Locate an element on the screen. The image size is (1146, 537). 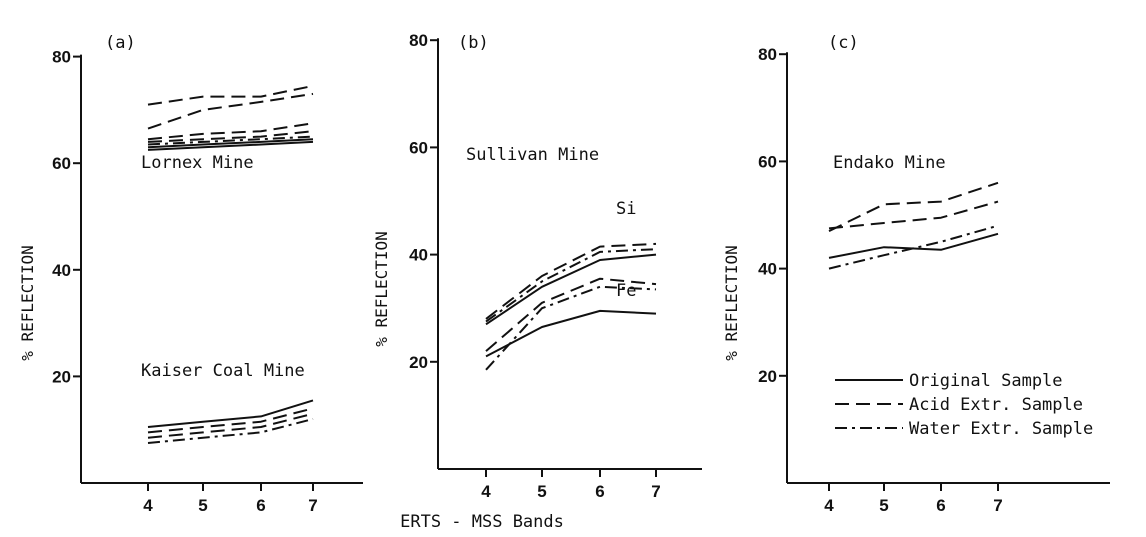
legend-label: Water Extr. Sample is located at coordinates (1001, 429).